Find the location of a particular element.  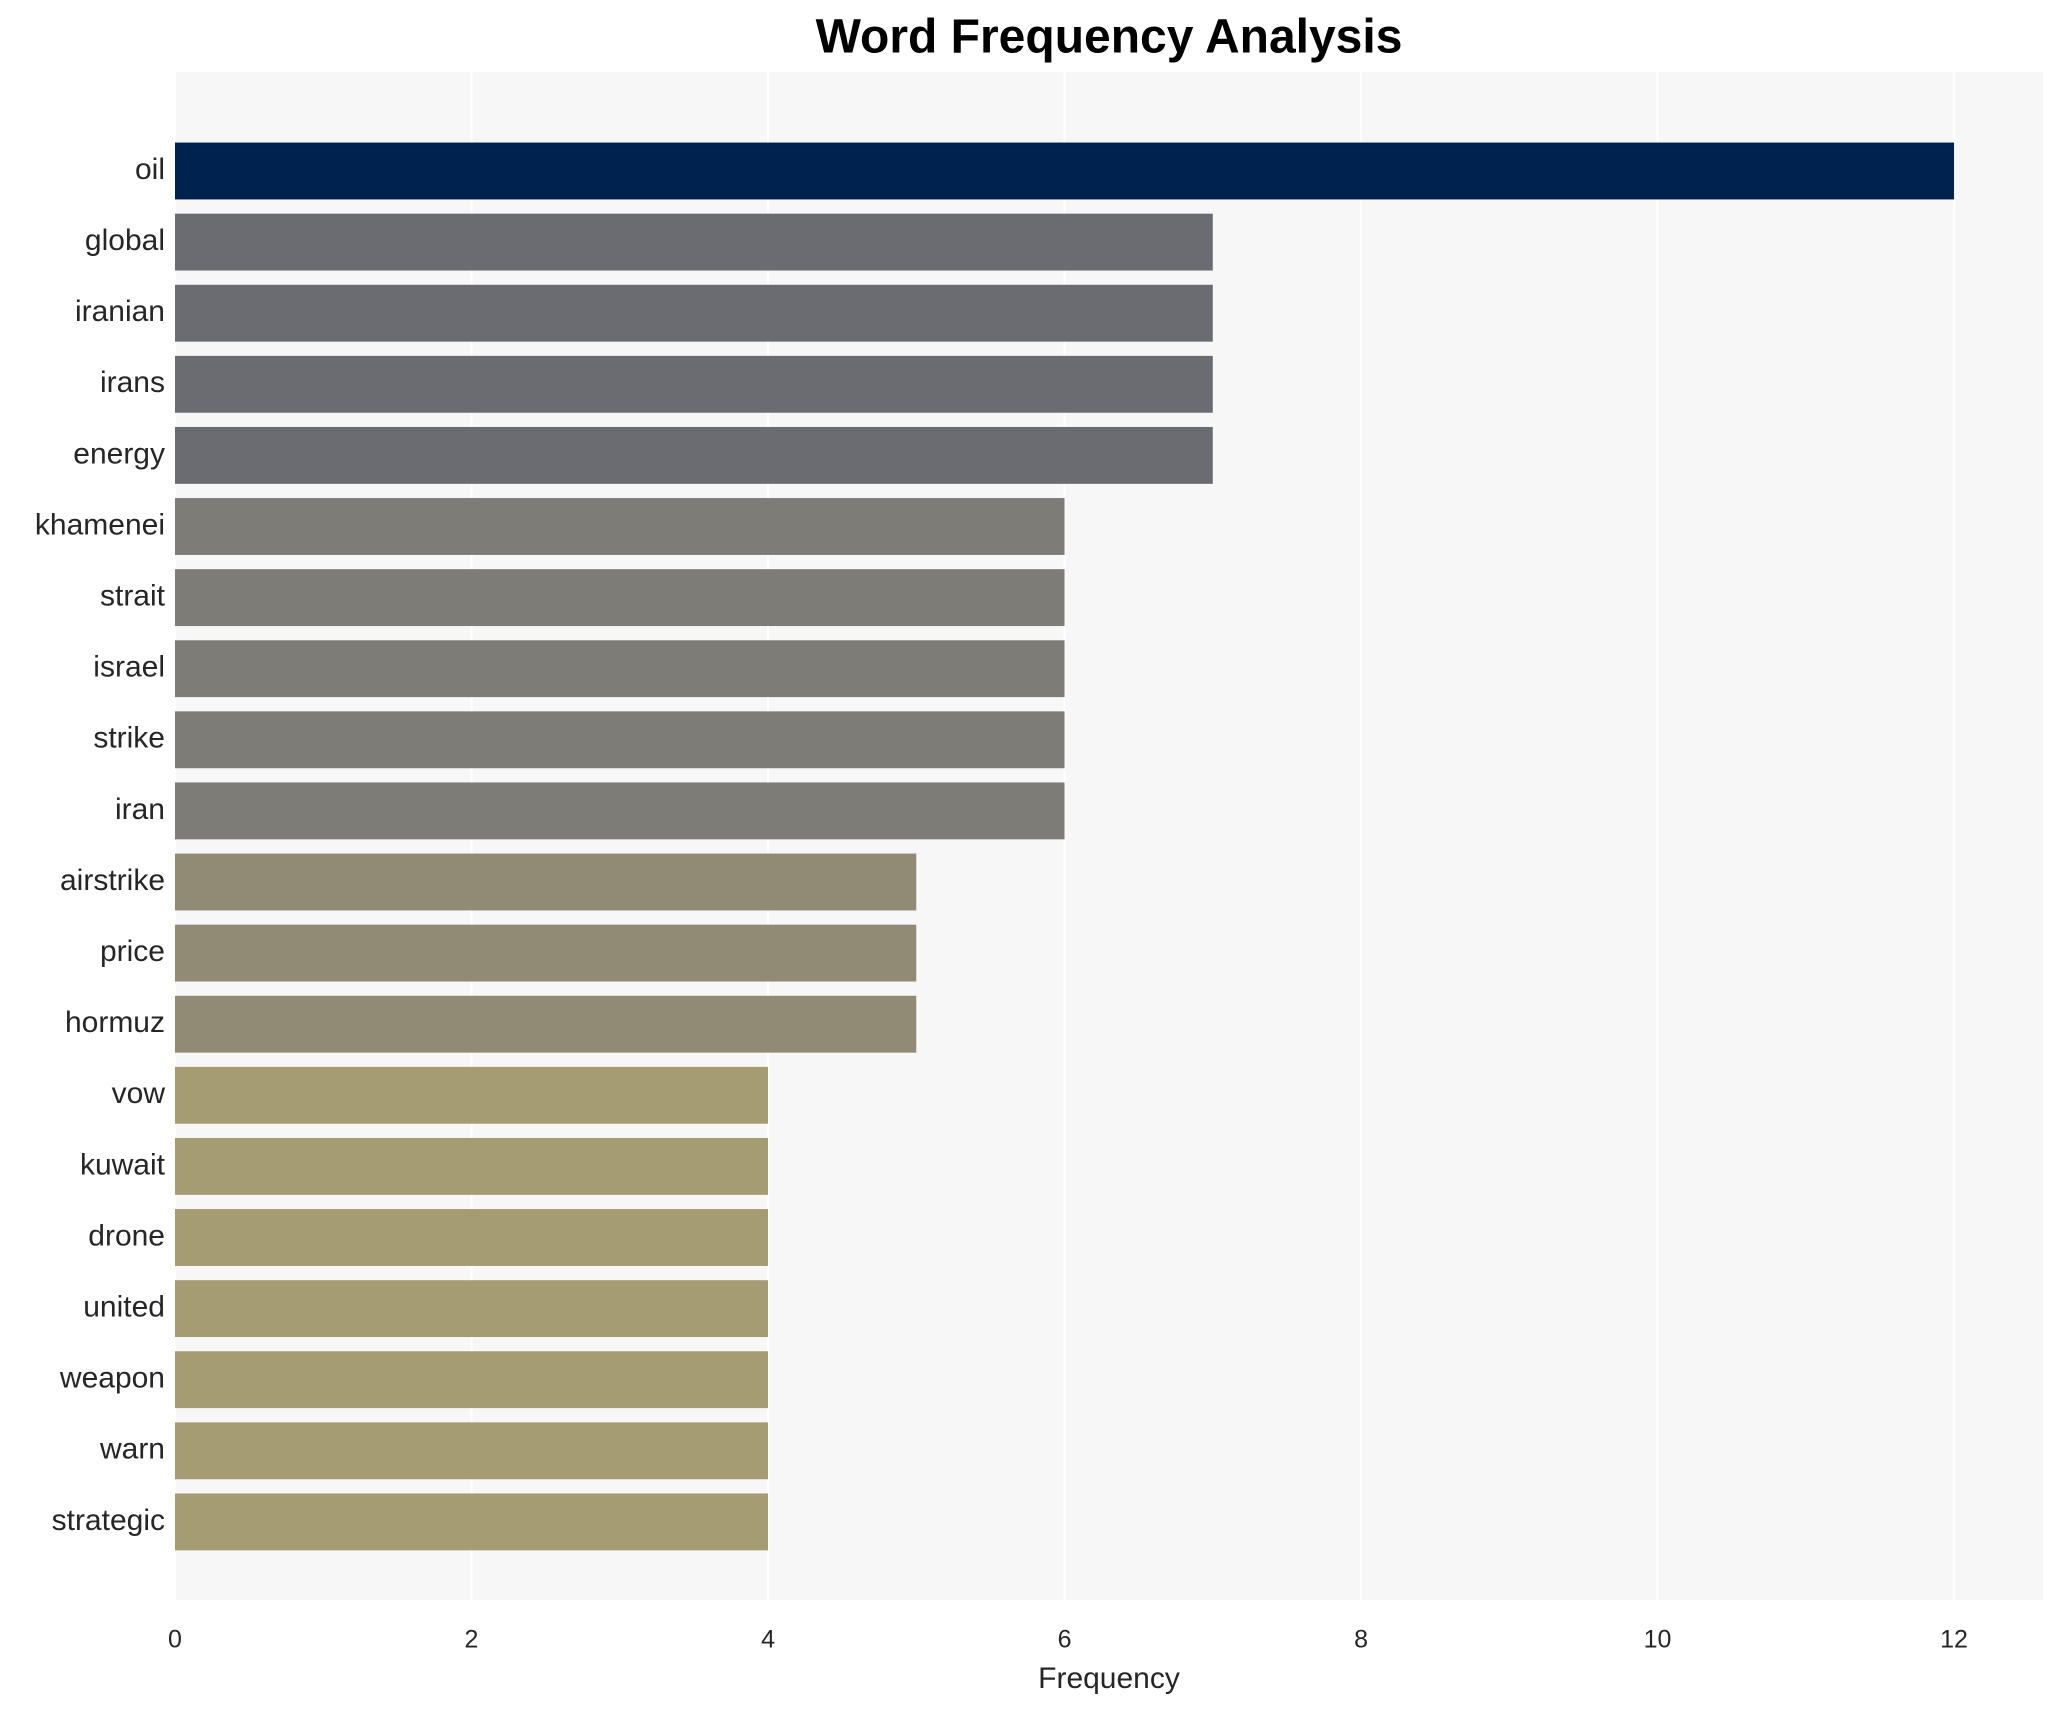

x-tick-label: 8 is located at coordinates (1361, 1640).